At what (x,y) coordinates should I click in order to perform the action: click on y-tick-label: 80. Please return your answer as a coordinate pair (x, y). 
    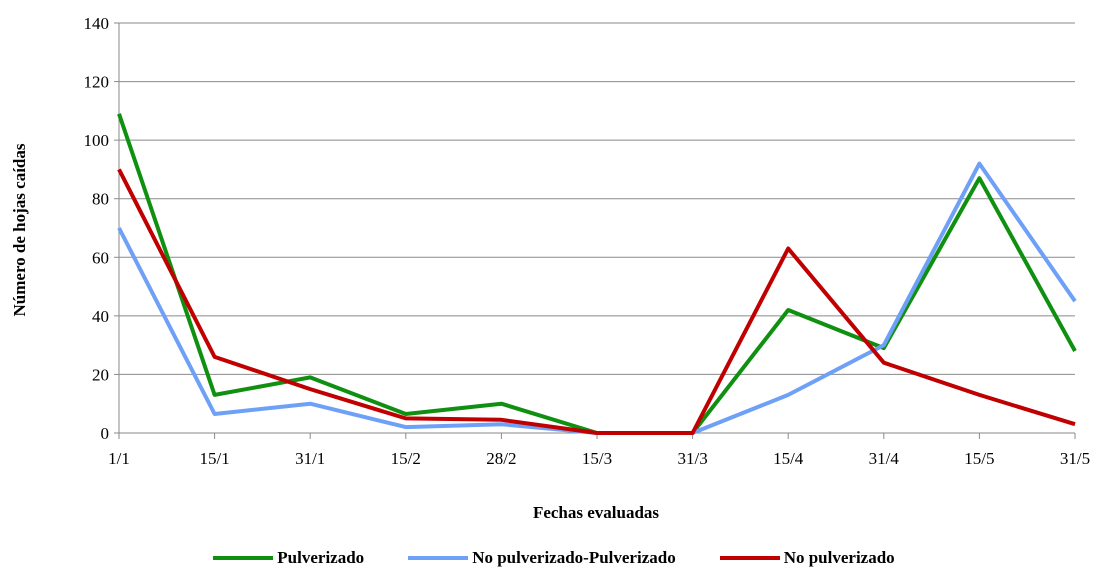
    Looking at the image, I should click on (100, 199).